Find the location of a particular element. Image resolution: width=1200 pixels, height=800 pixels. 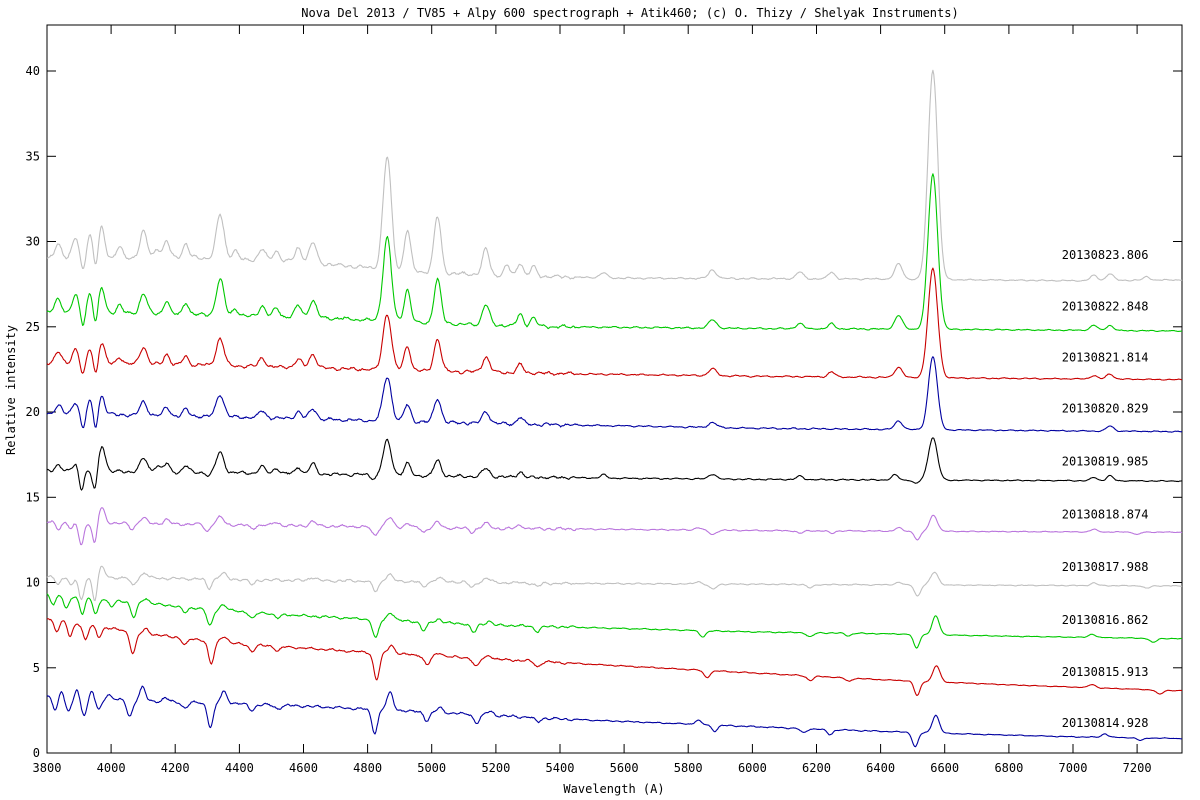

date-label: 20130817.988 is located at coordinates (1105, 567).